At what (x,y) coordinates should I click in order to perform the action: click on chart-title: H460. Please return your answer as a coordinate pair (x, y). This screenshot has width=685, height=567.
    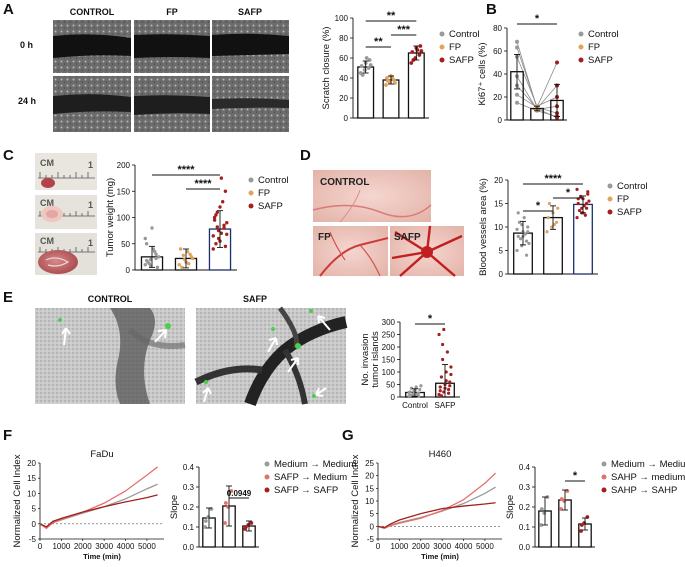
    Looking at the image, I should click on (440, 454).